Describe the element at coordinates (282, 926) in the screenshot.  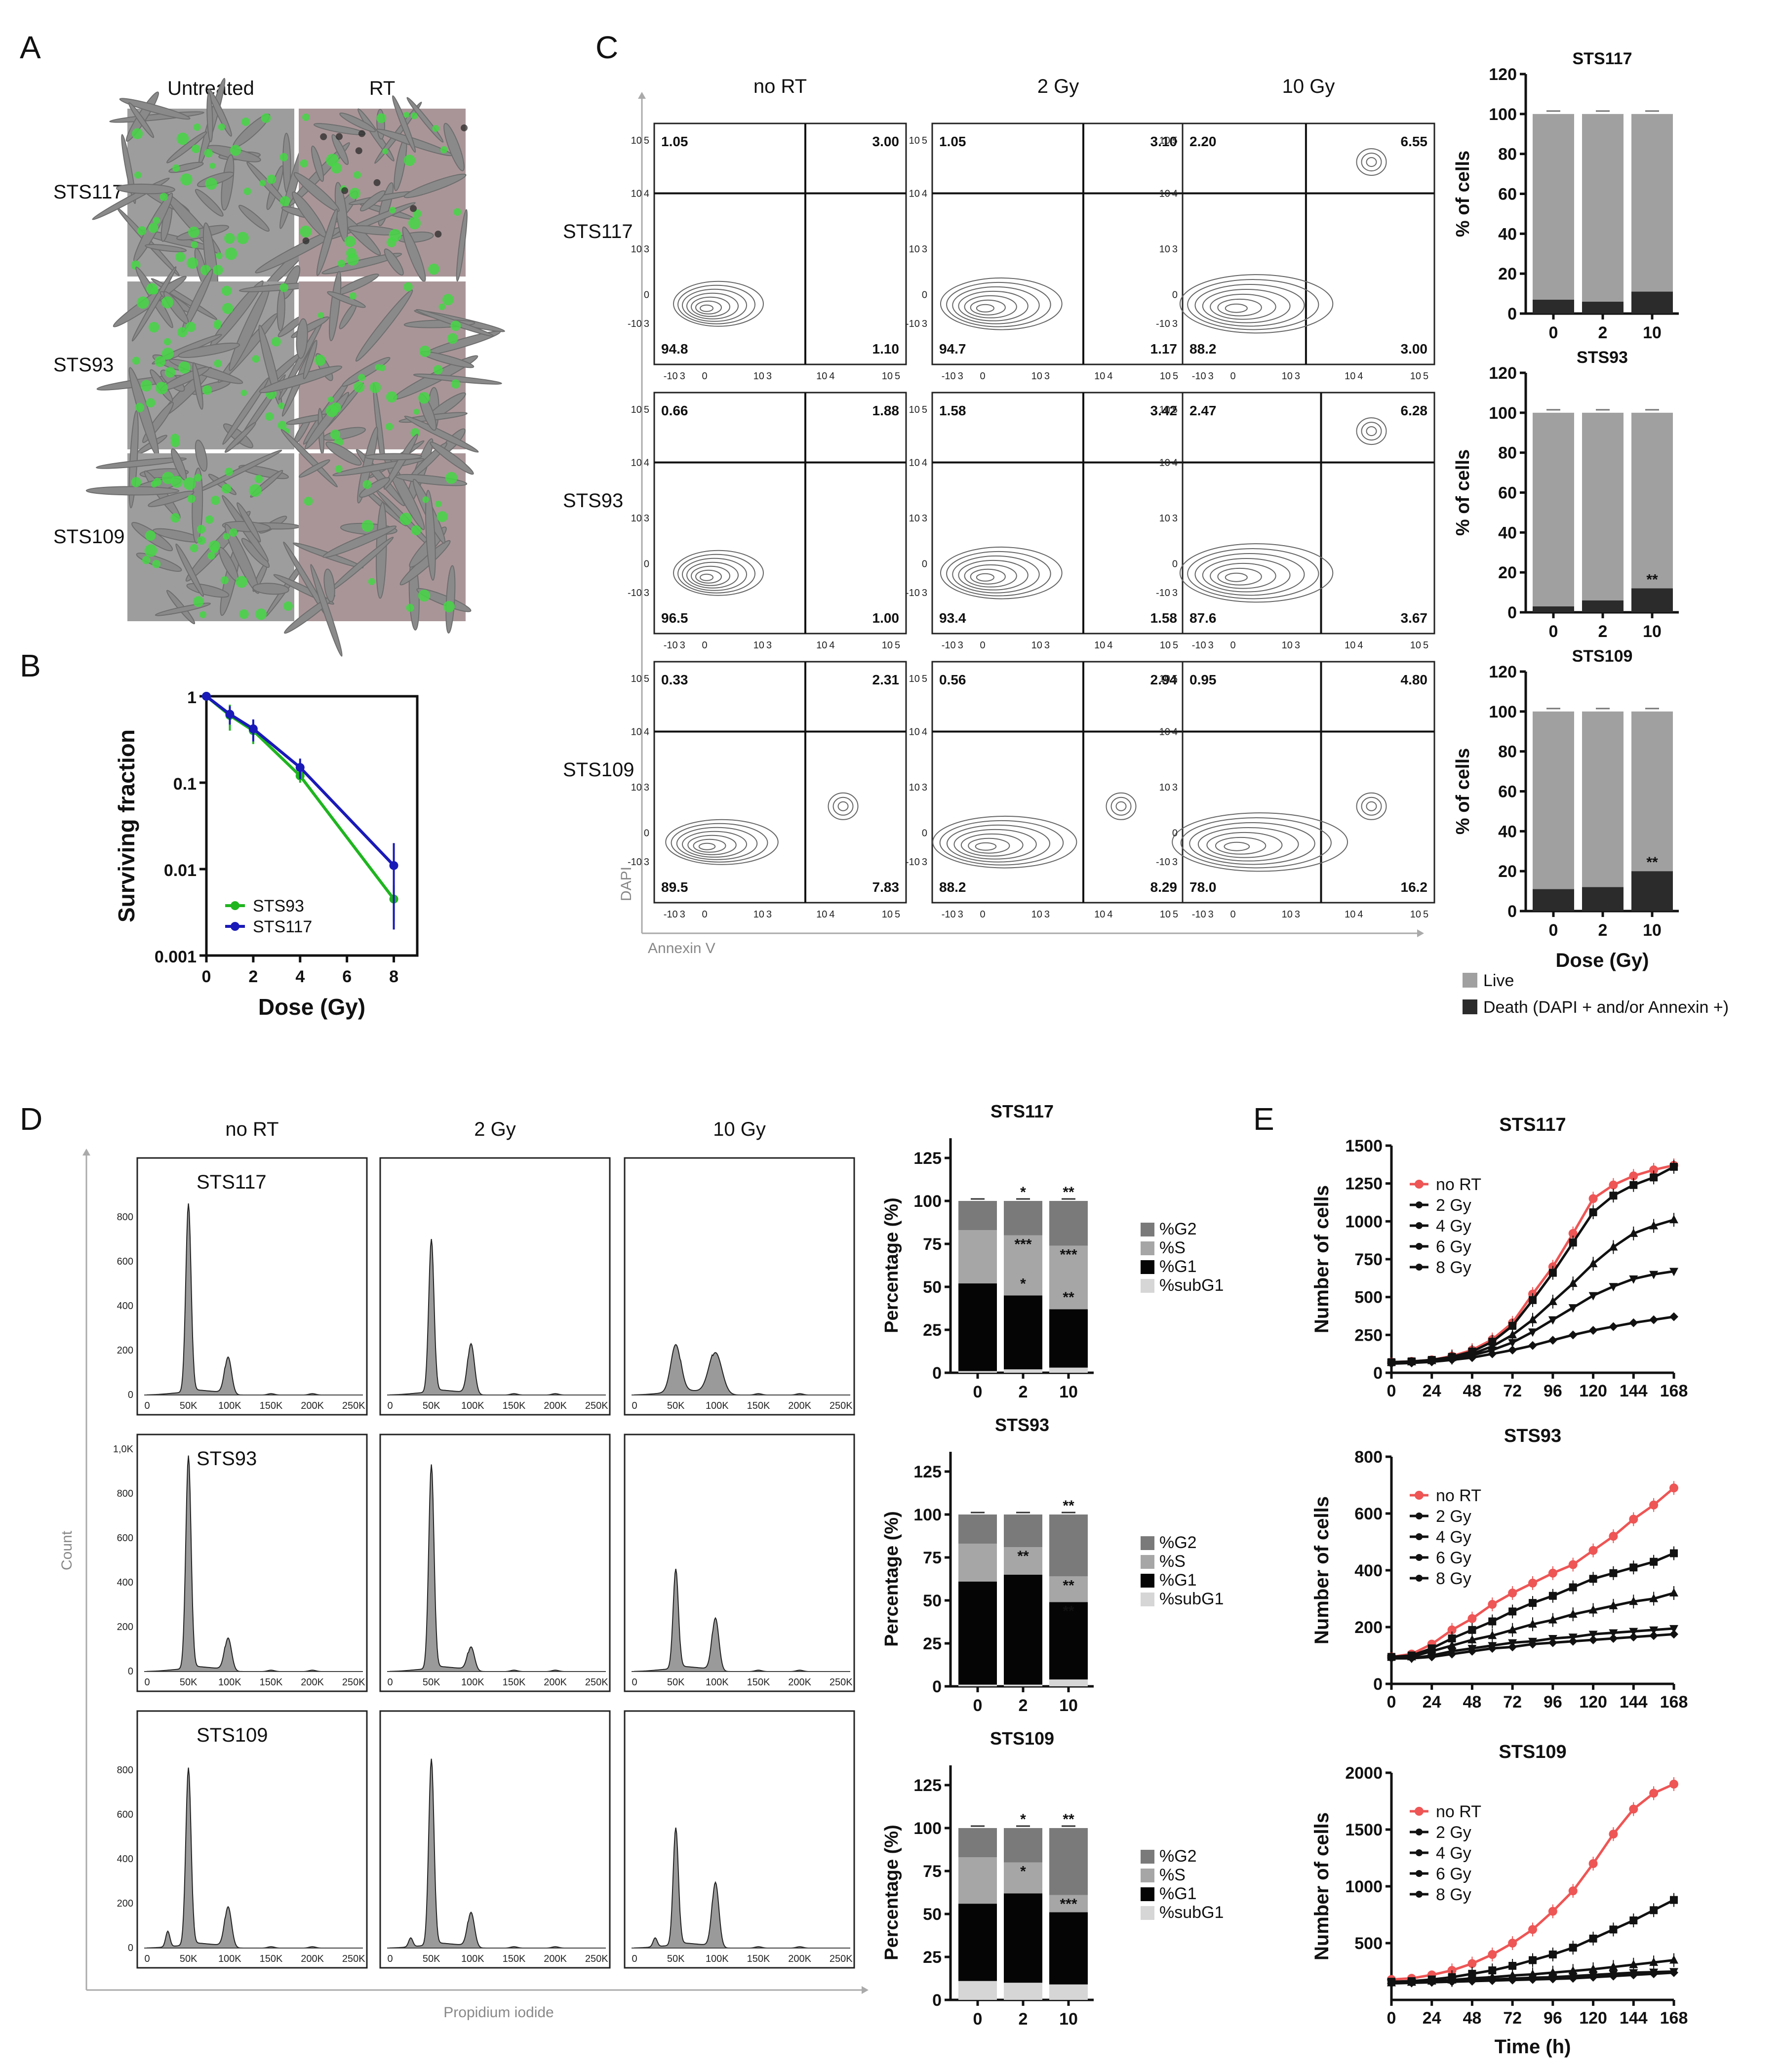
I see `panel-b-legend-label: STS117` at that location.